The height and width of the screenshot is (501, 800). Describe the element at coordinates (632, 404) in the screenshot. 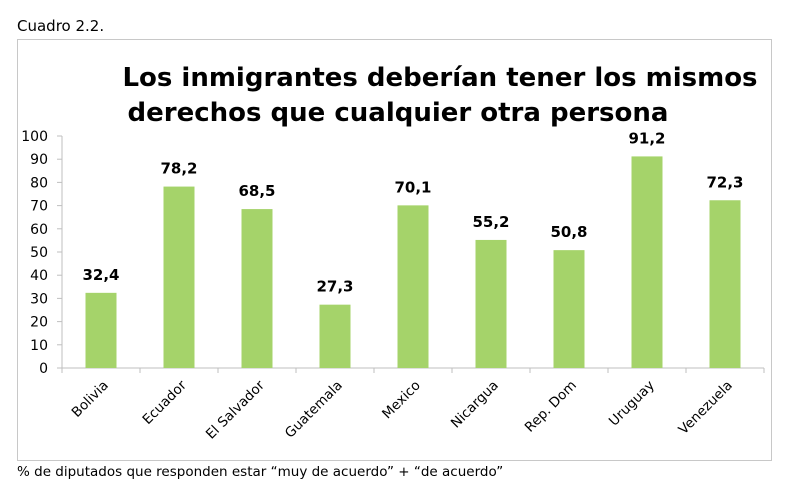

I see `category-label: Uruguay` at that location.